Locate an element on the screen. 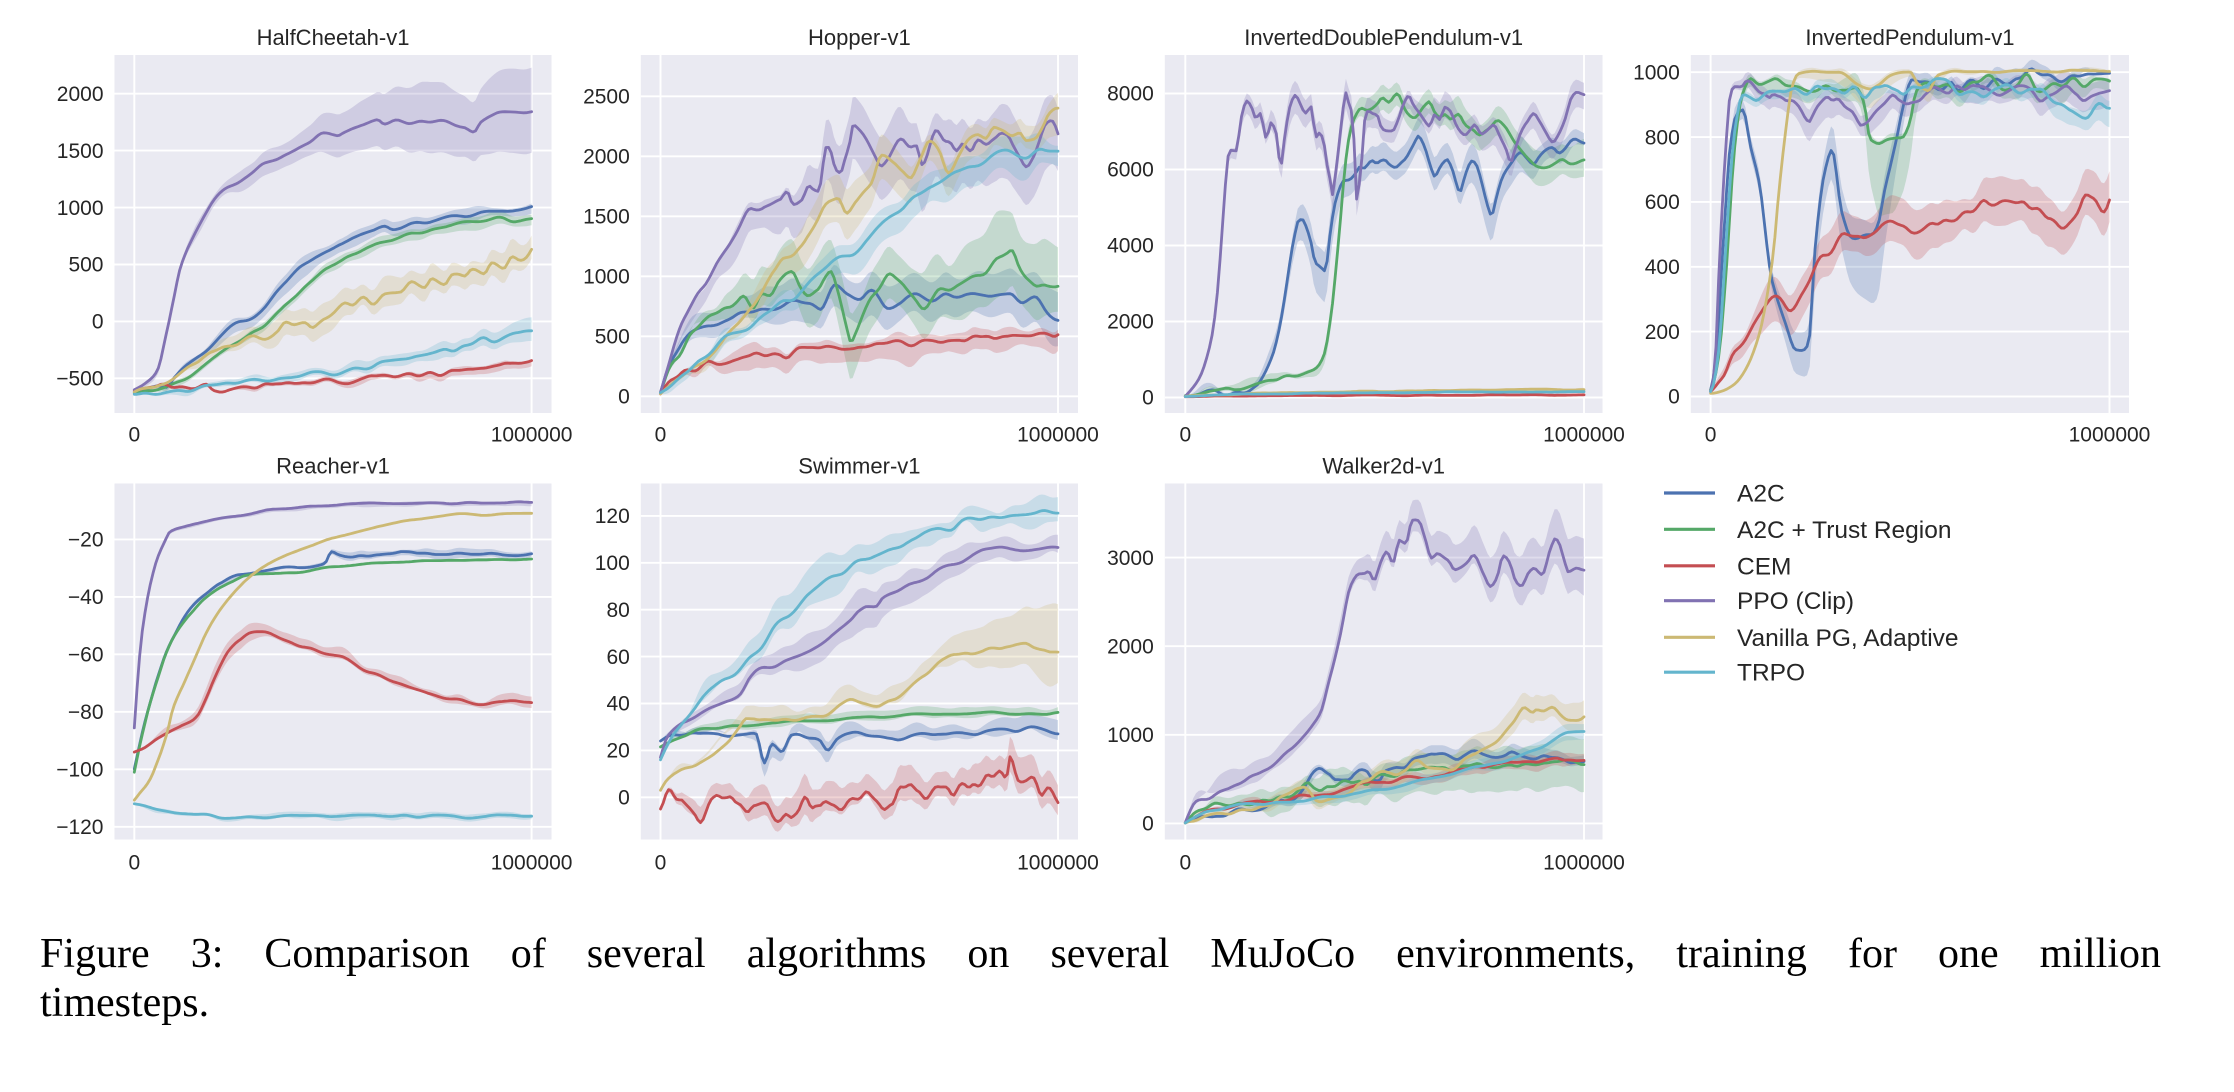 The image size is (2234, 1092). svg-text: A2C is located at coordinates (1761, 494).